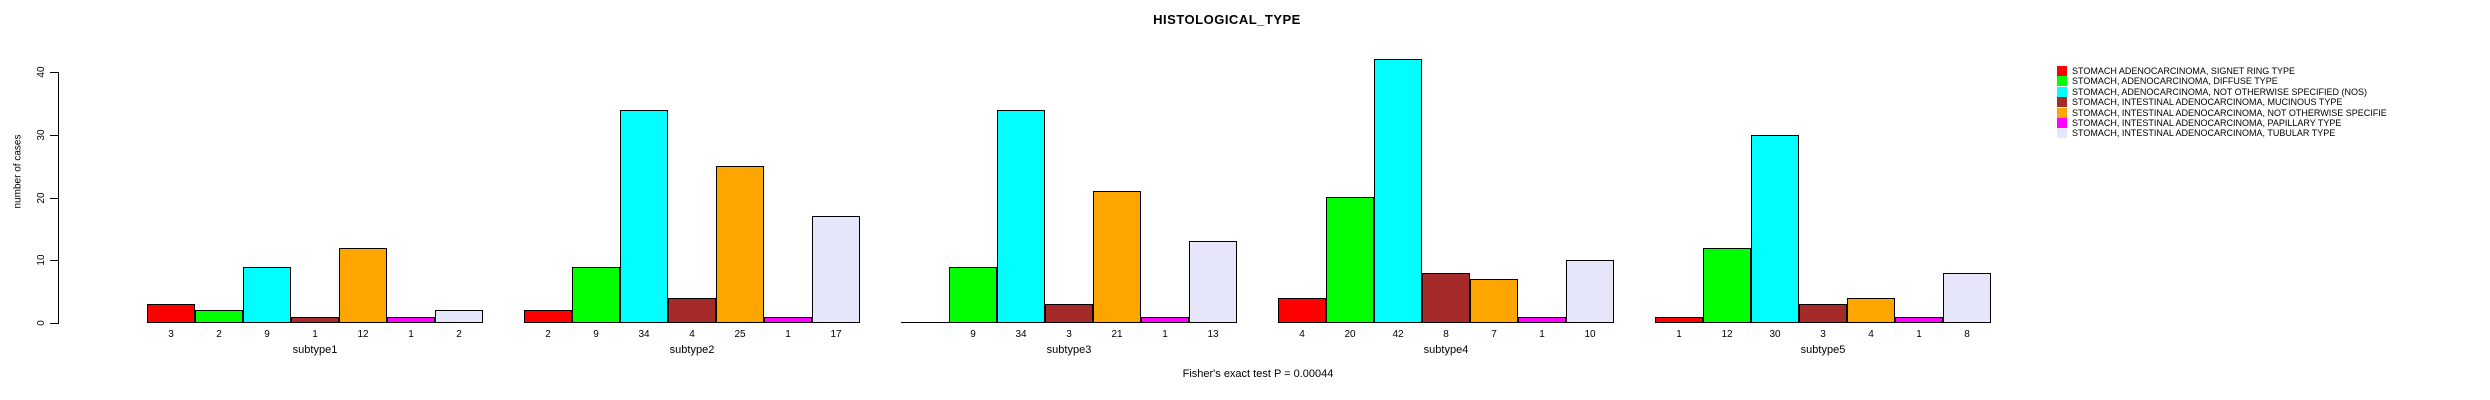 This screenshot has height=400, width=2490. What do you see at coordinates (692, 350) in the screenshot?
I see `x-axis-group-label: subtype2` at bounding box center [692, 350].